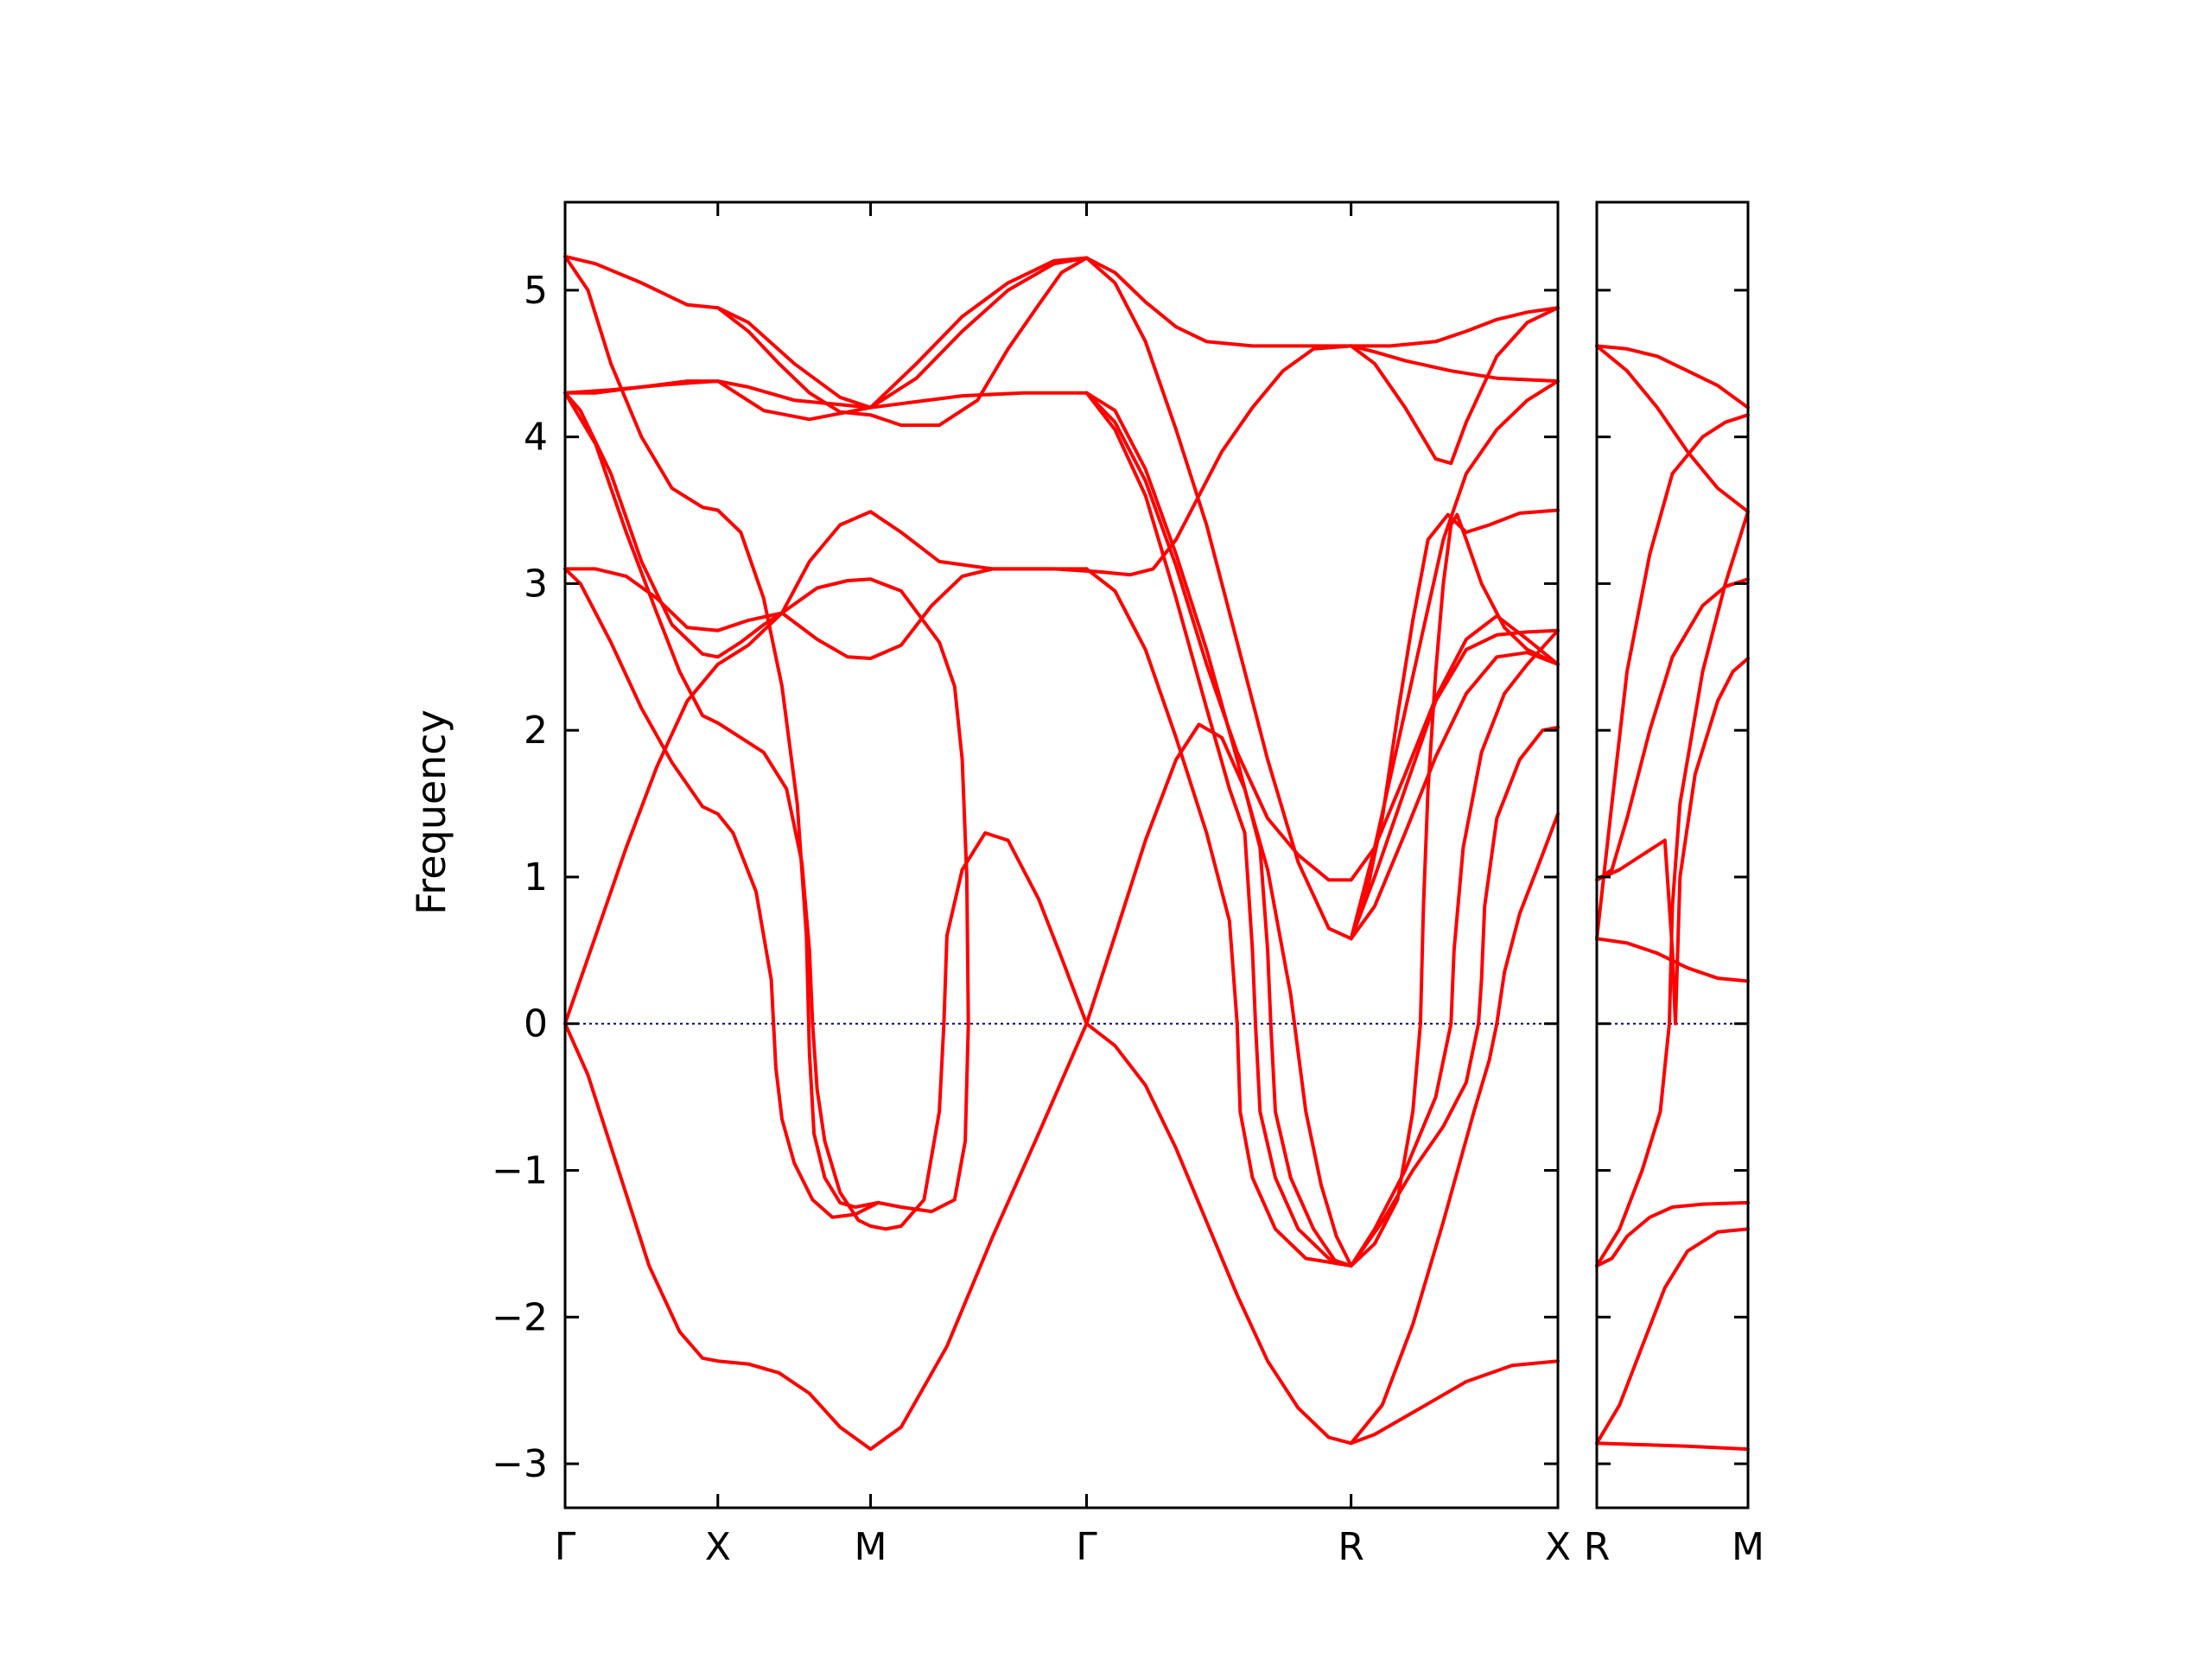 This screenshot has width=2212, height=1659. I want to click on y-tick-label: 2, so click(536, 731).